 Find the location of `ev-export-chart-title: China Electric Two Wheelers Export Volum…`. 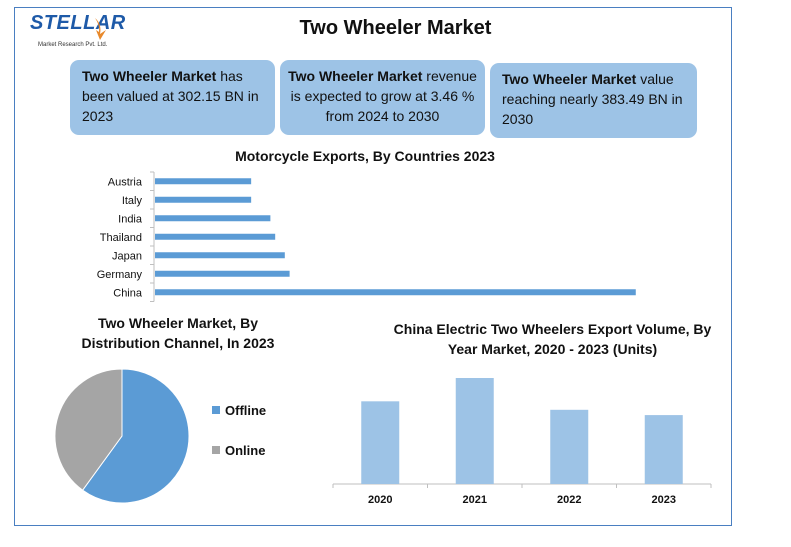

ev-export-chart-title: China Electric Two Wheelers Export Volum… is located at coordinates (552, 339).